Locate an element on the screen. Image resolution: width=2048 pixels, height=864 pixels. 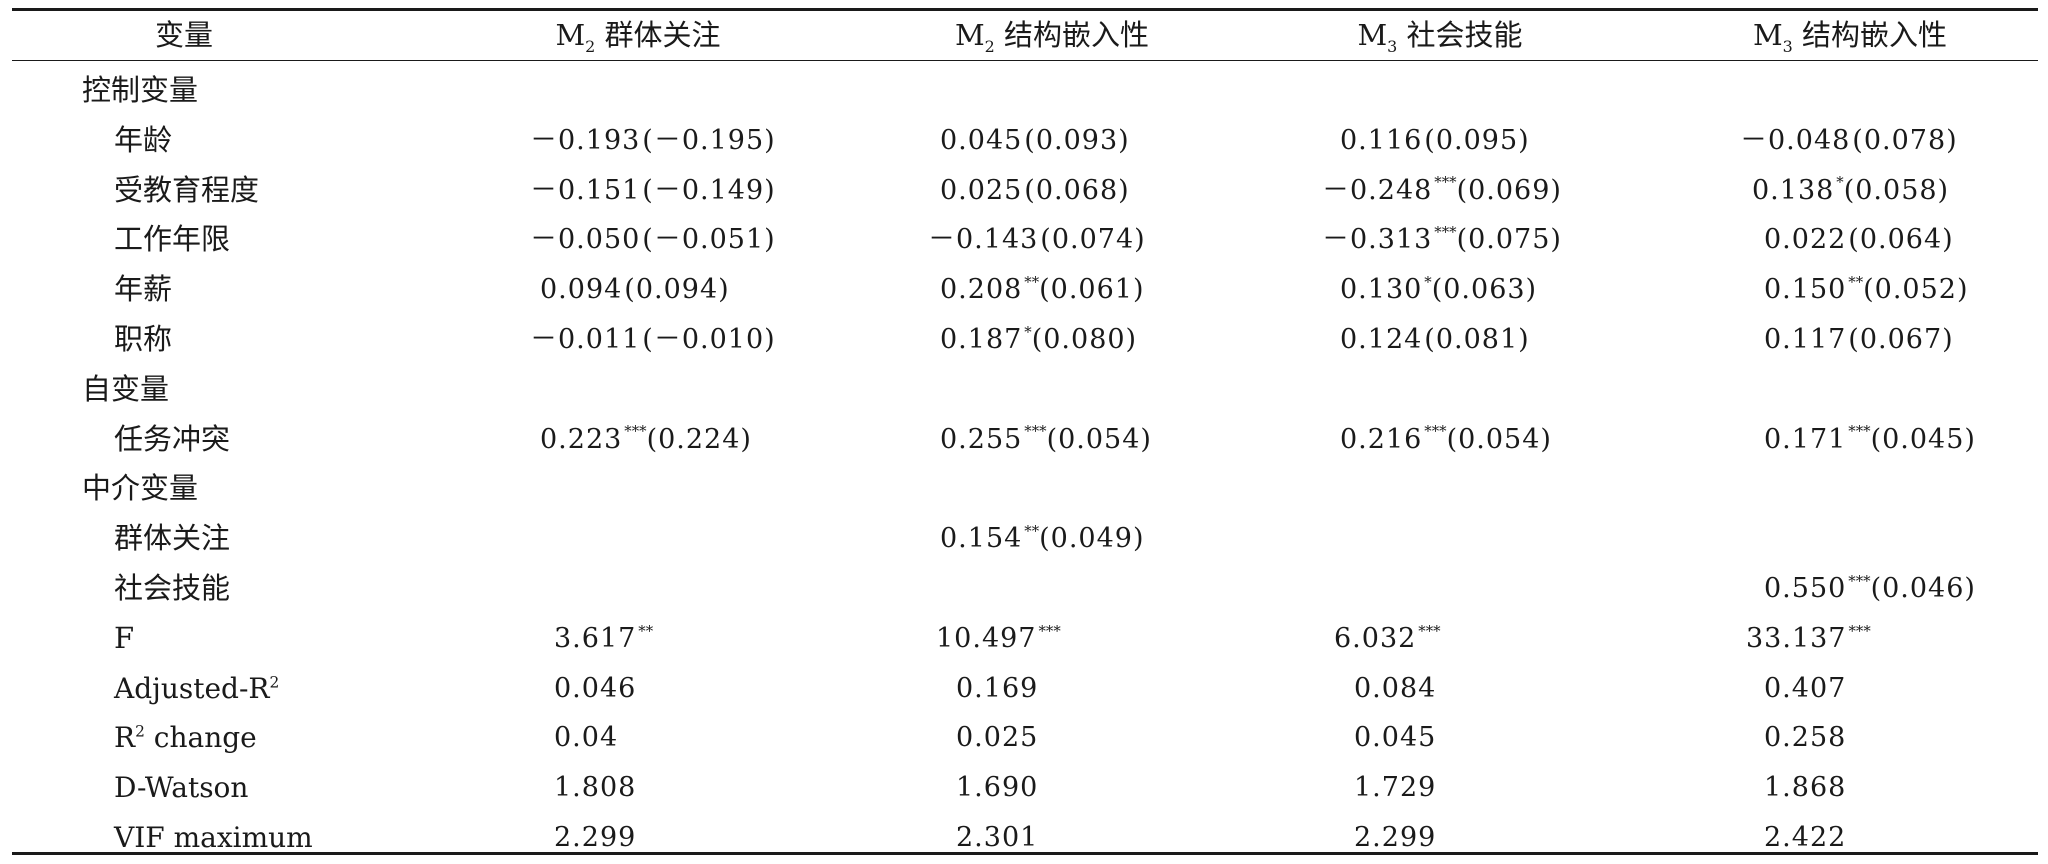
row-label-d-watson: D-Watson is located at coordinates (181, 788).